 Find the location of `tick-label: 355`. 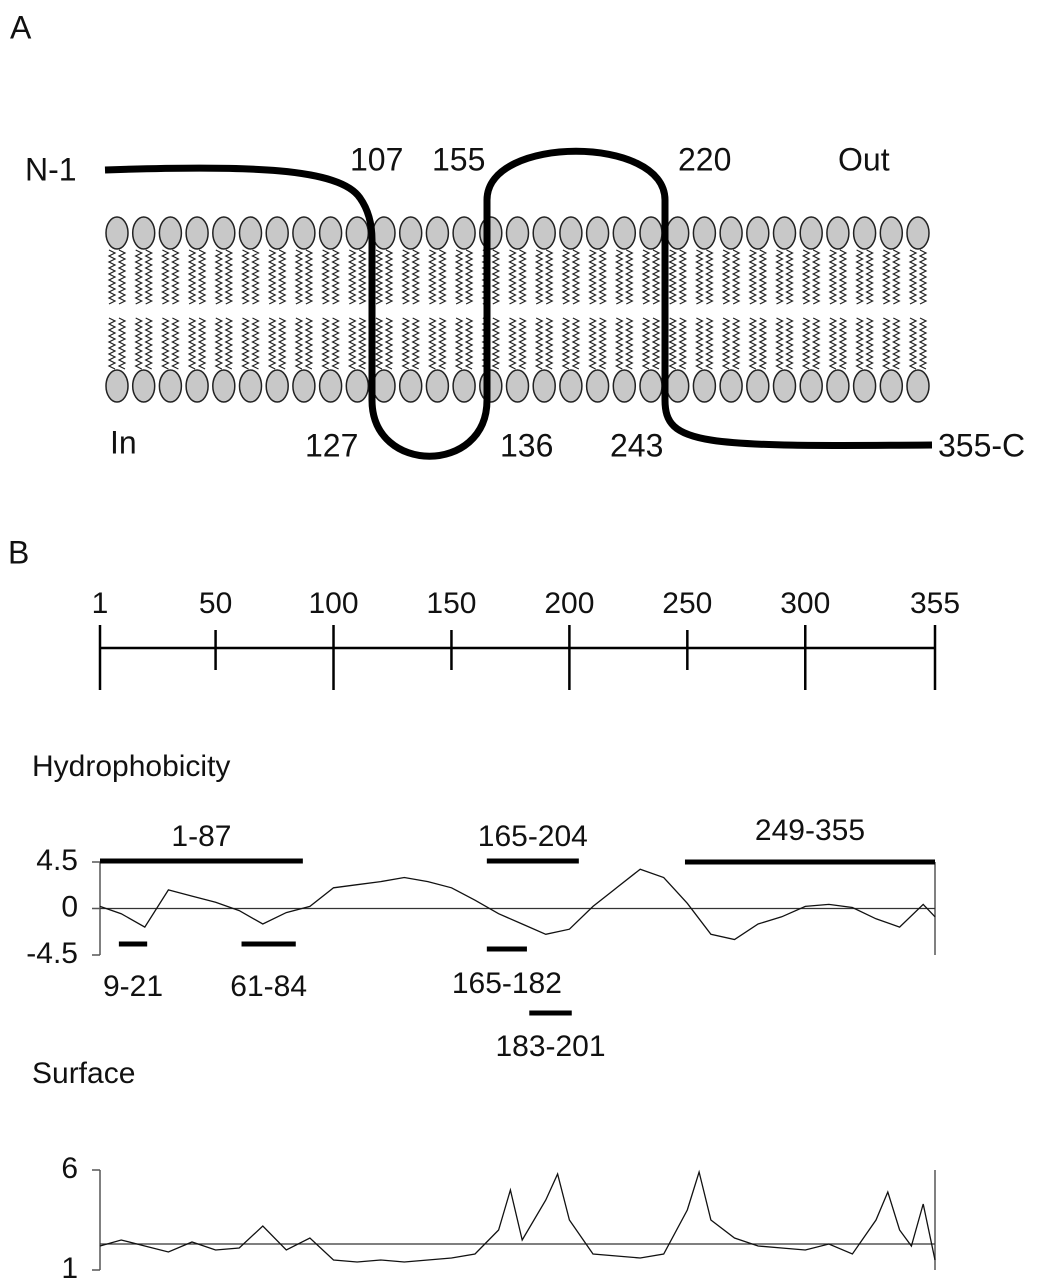

tick-label: 355 is located at coordinates (935, 603).